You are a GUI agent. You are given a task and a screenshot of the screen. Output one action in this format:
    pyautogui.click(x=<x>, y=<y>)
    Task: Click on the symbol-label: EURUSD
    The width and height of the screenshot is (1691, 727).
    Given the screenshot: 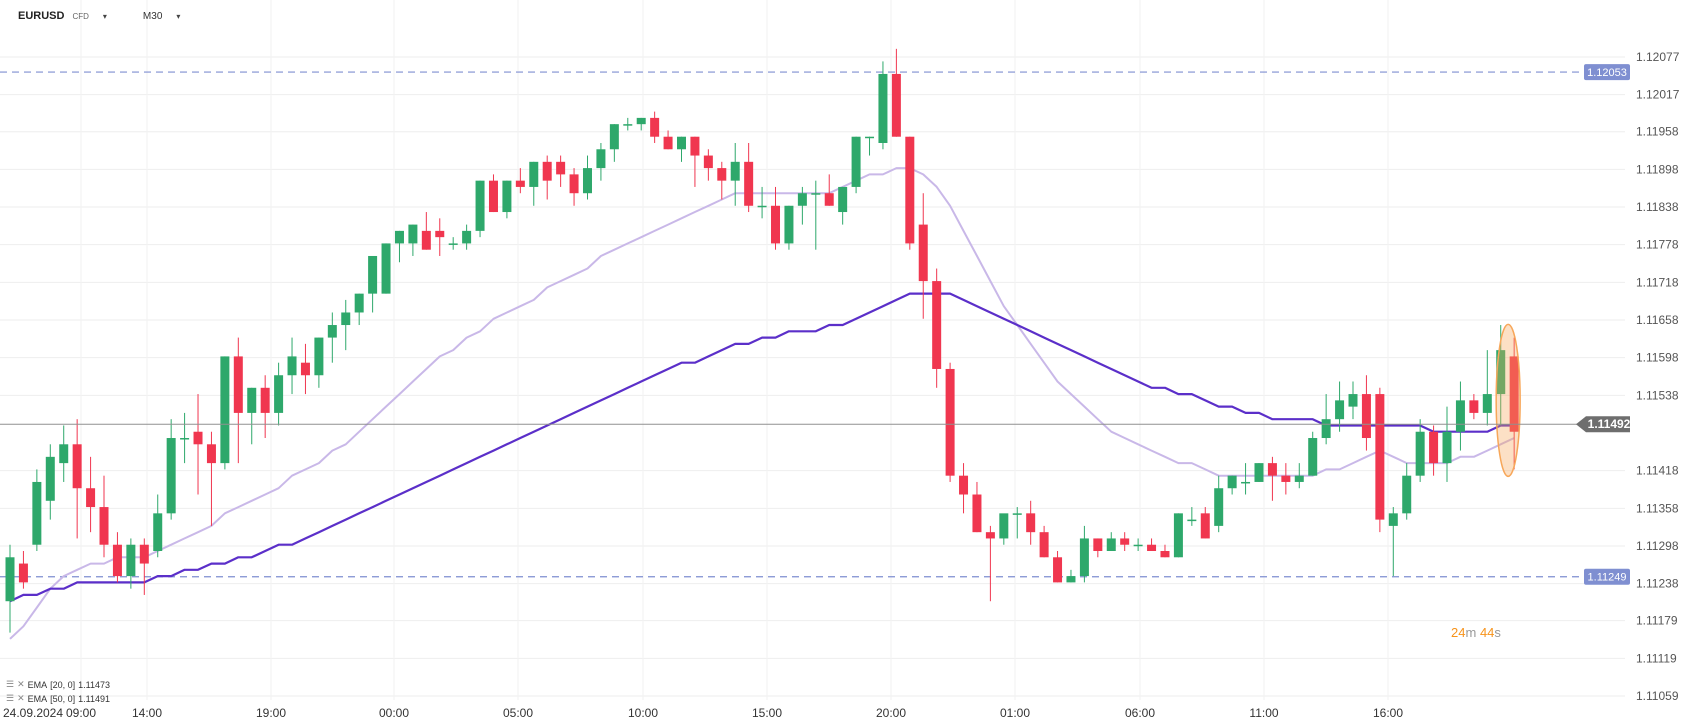 What is the action you would take?
    pyautogui.click(x=41, y=16)
    